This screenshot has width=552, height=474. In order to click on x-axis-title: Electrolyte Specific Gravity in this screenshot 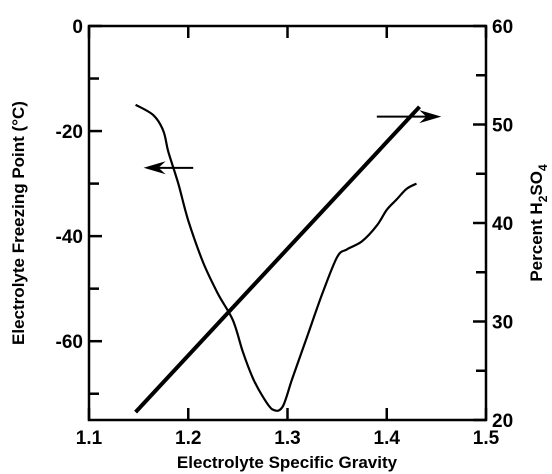, I will do `click(287, 462)`.